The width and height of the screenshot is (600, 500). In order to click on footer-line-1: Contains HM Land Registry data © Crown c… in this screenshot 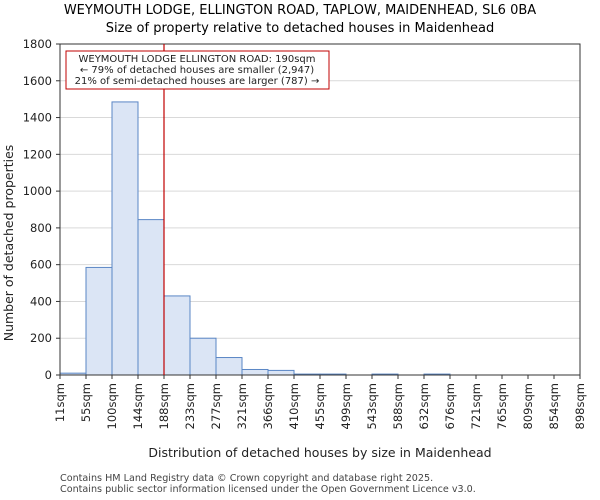, I will do `click(247, 478)`.